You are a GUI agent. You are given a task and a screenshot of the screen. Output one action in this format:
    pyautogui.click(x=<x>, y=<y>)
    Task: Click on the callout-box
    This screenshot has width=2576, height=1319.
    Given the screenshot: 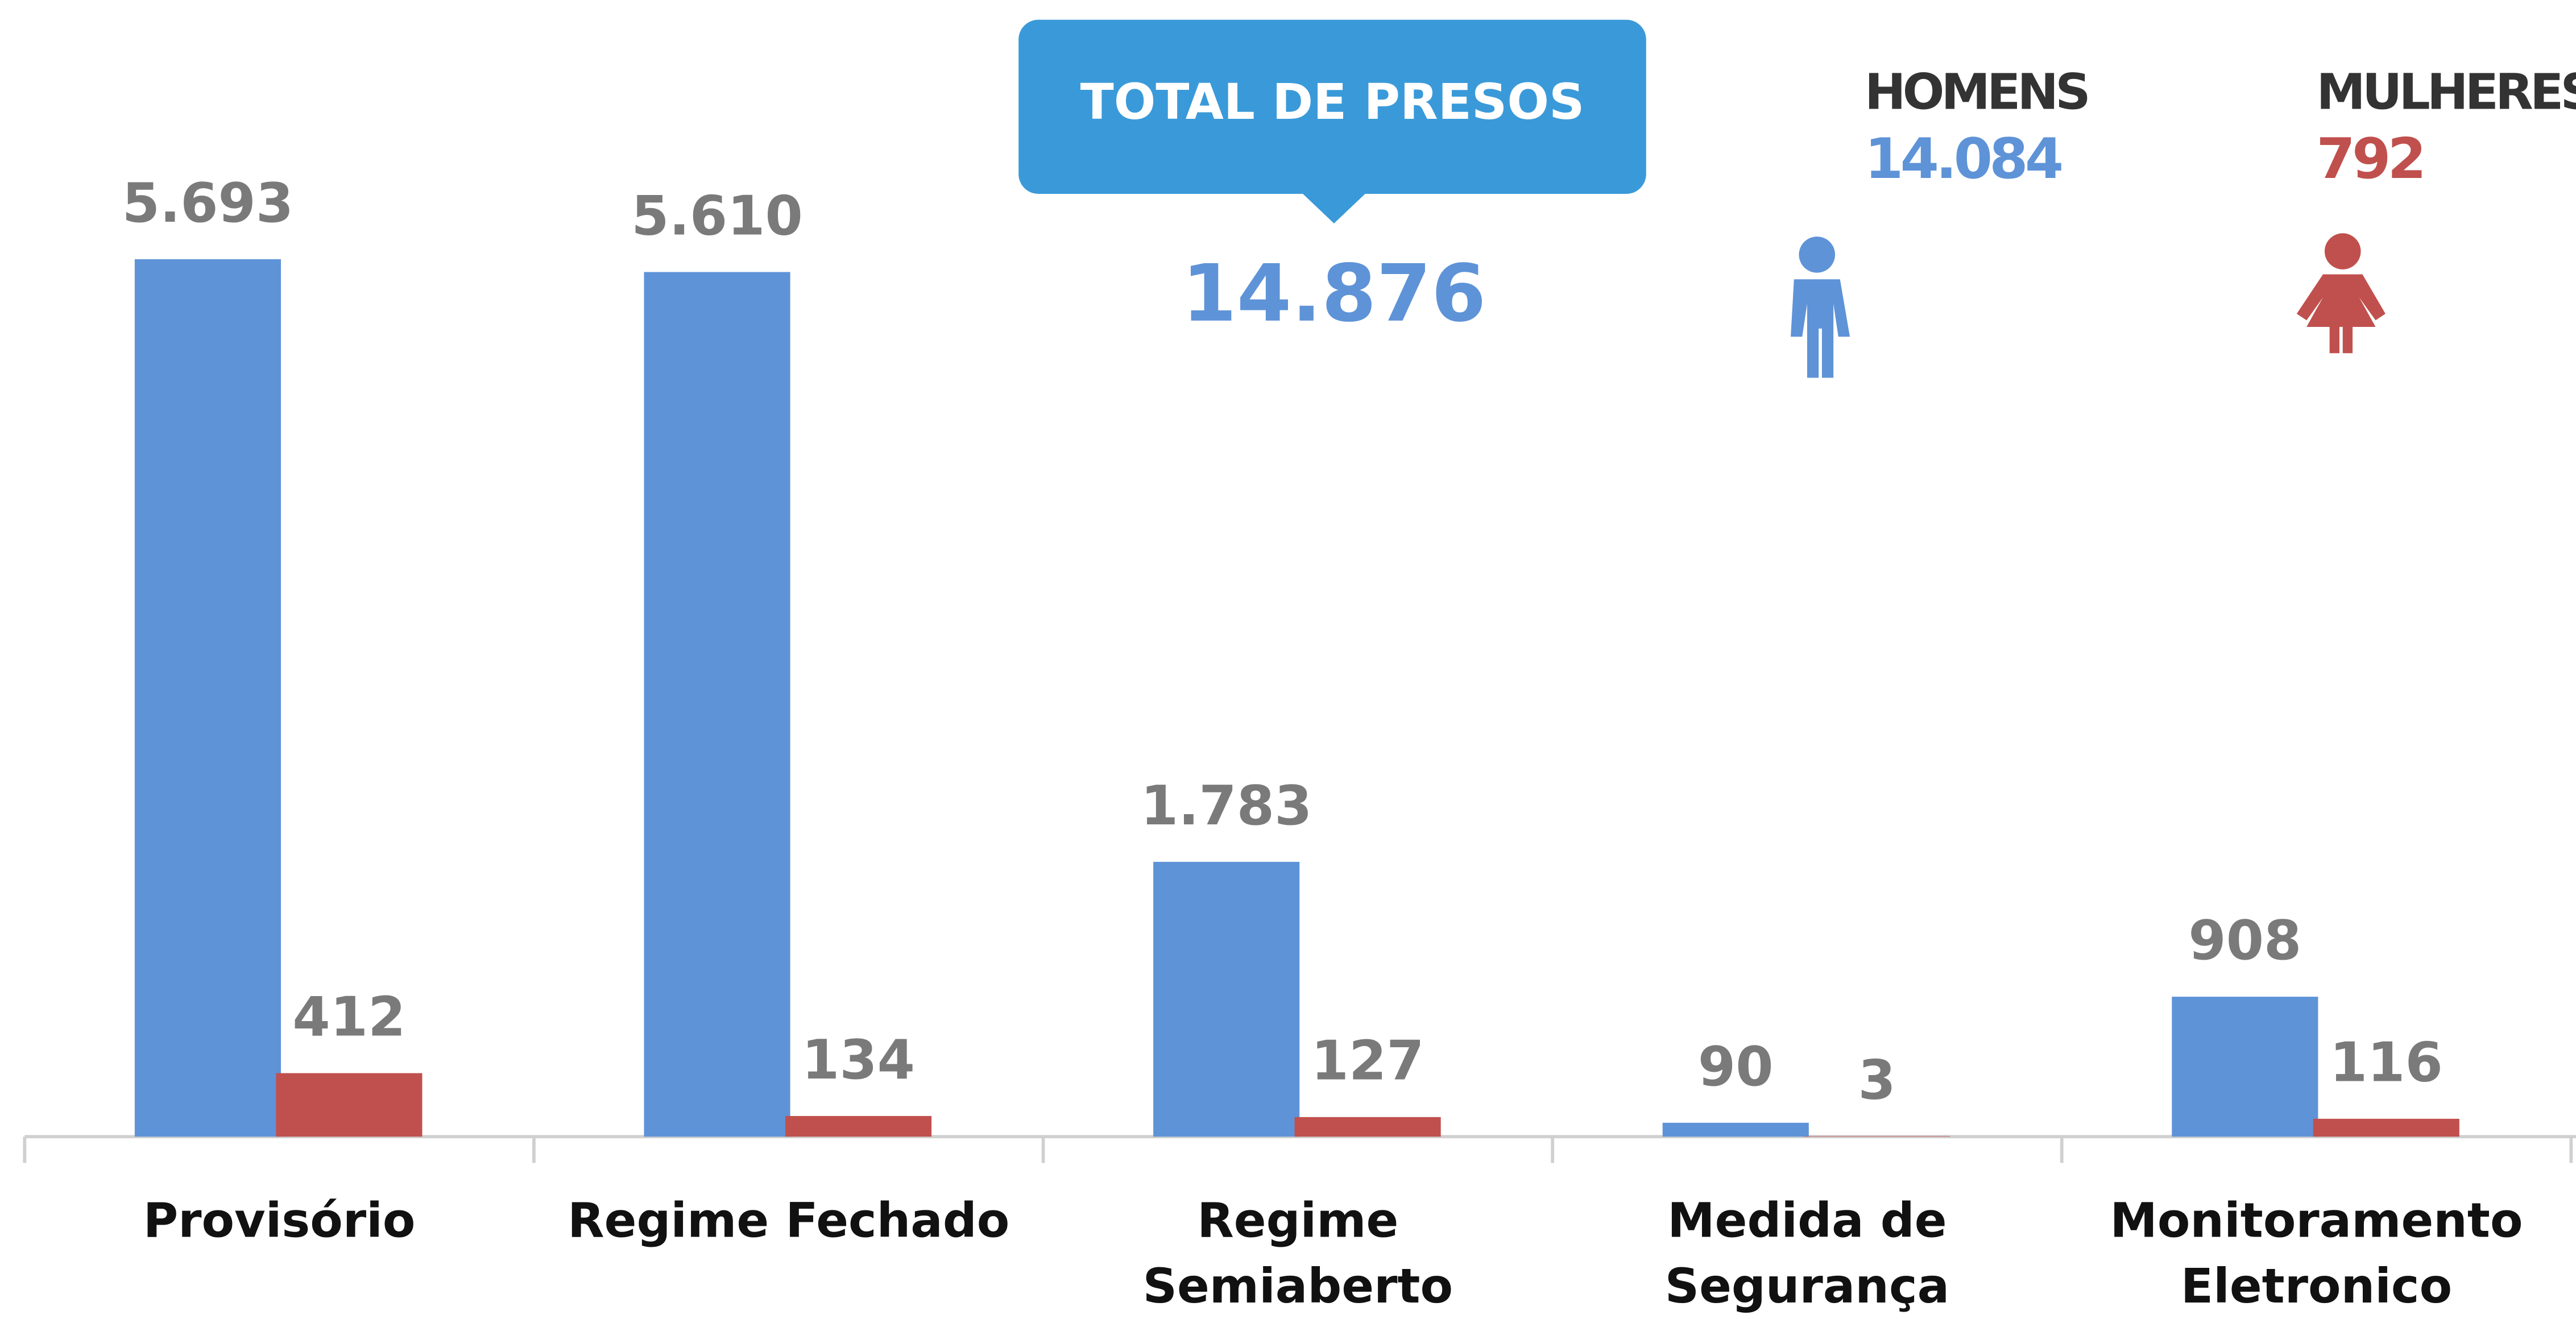 What is the action you would take?
    pyautogui.click(x=1332, y=107)
    